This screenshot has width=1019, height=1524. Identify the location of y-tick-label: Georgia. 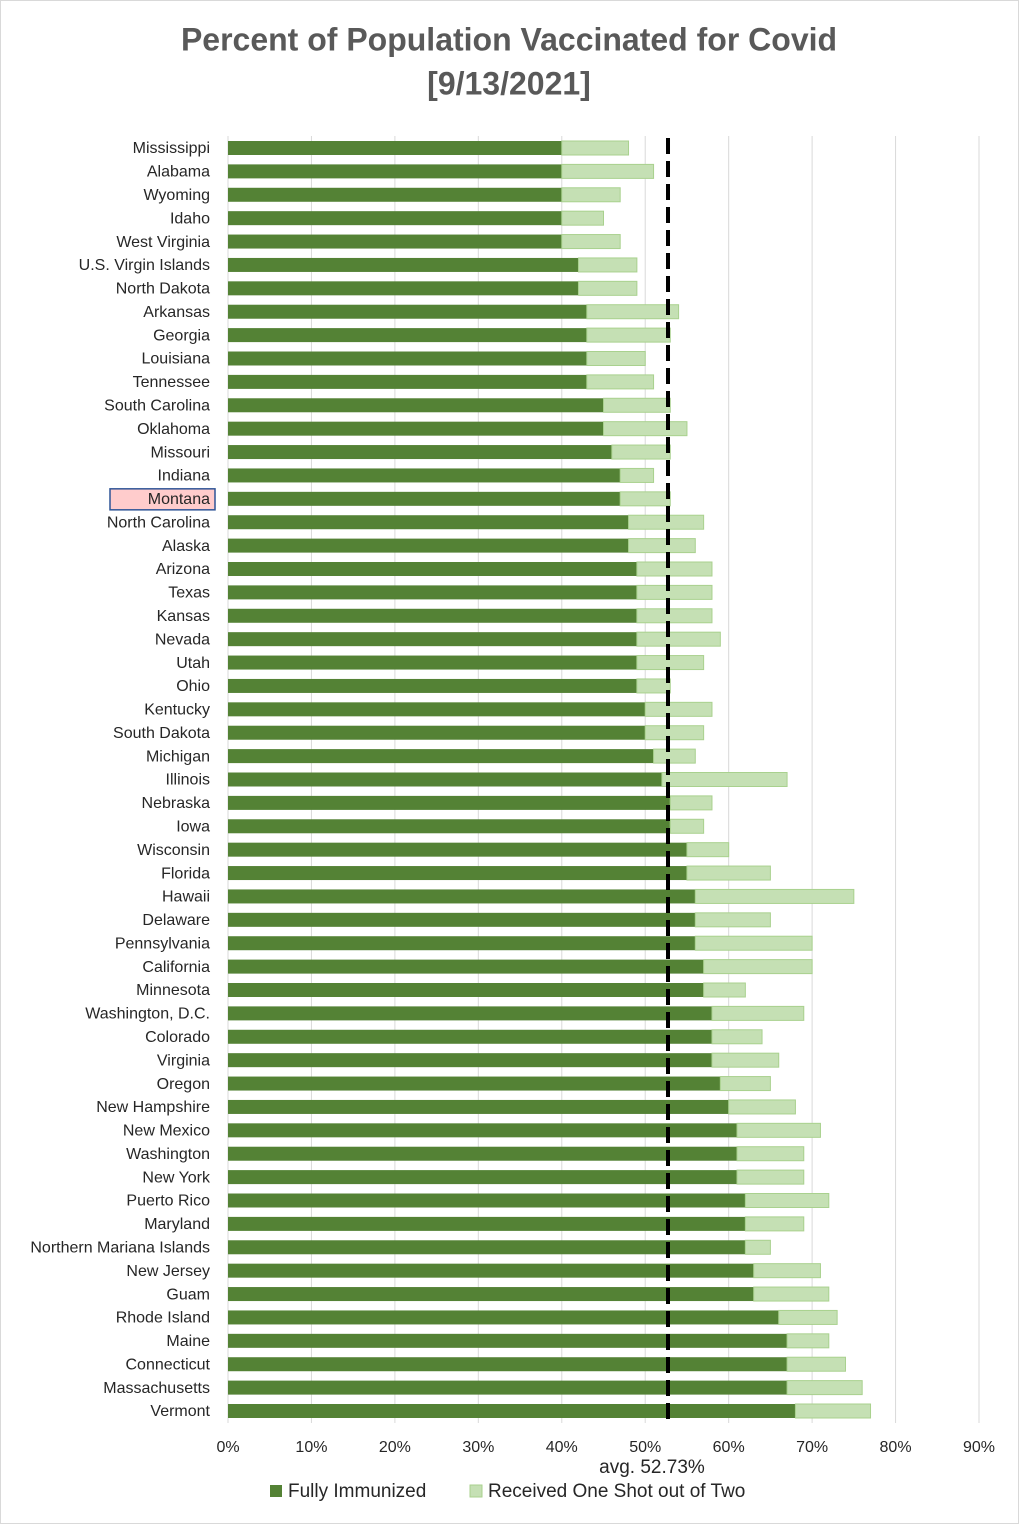
(181, 335).